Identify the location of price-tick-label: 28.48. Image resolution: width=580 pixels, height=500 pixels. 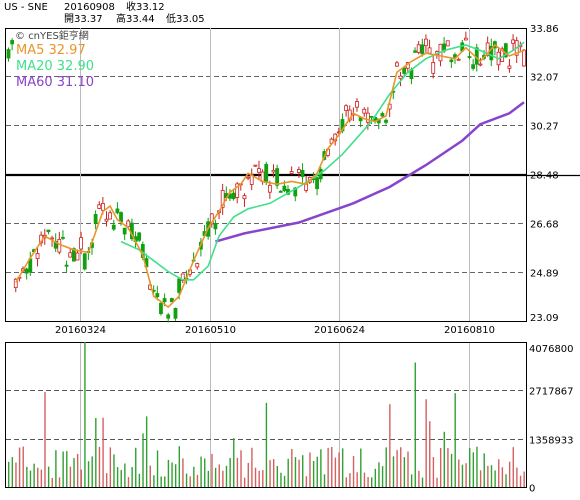
(544, 176).